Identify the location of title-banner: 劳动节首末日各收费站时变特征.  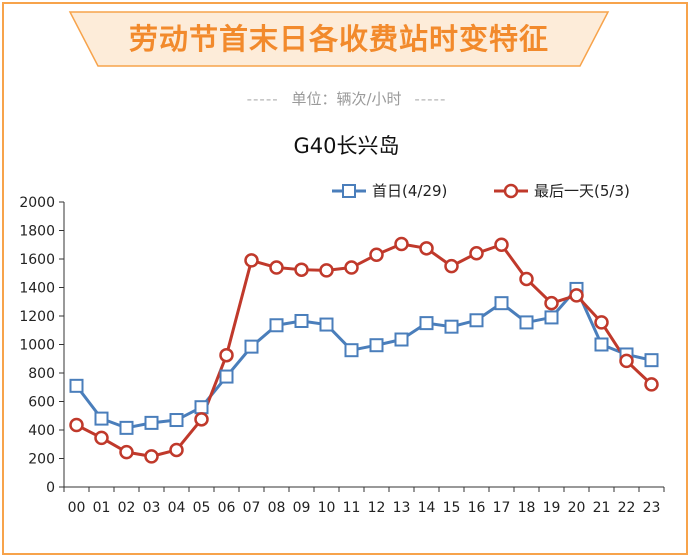
(339, 39).